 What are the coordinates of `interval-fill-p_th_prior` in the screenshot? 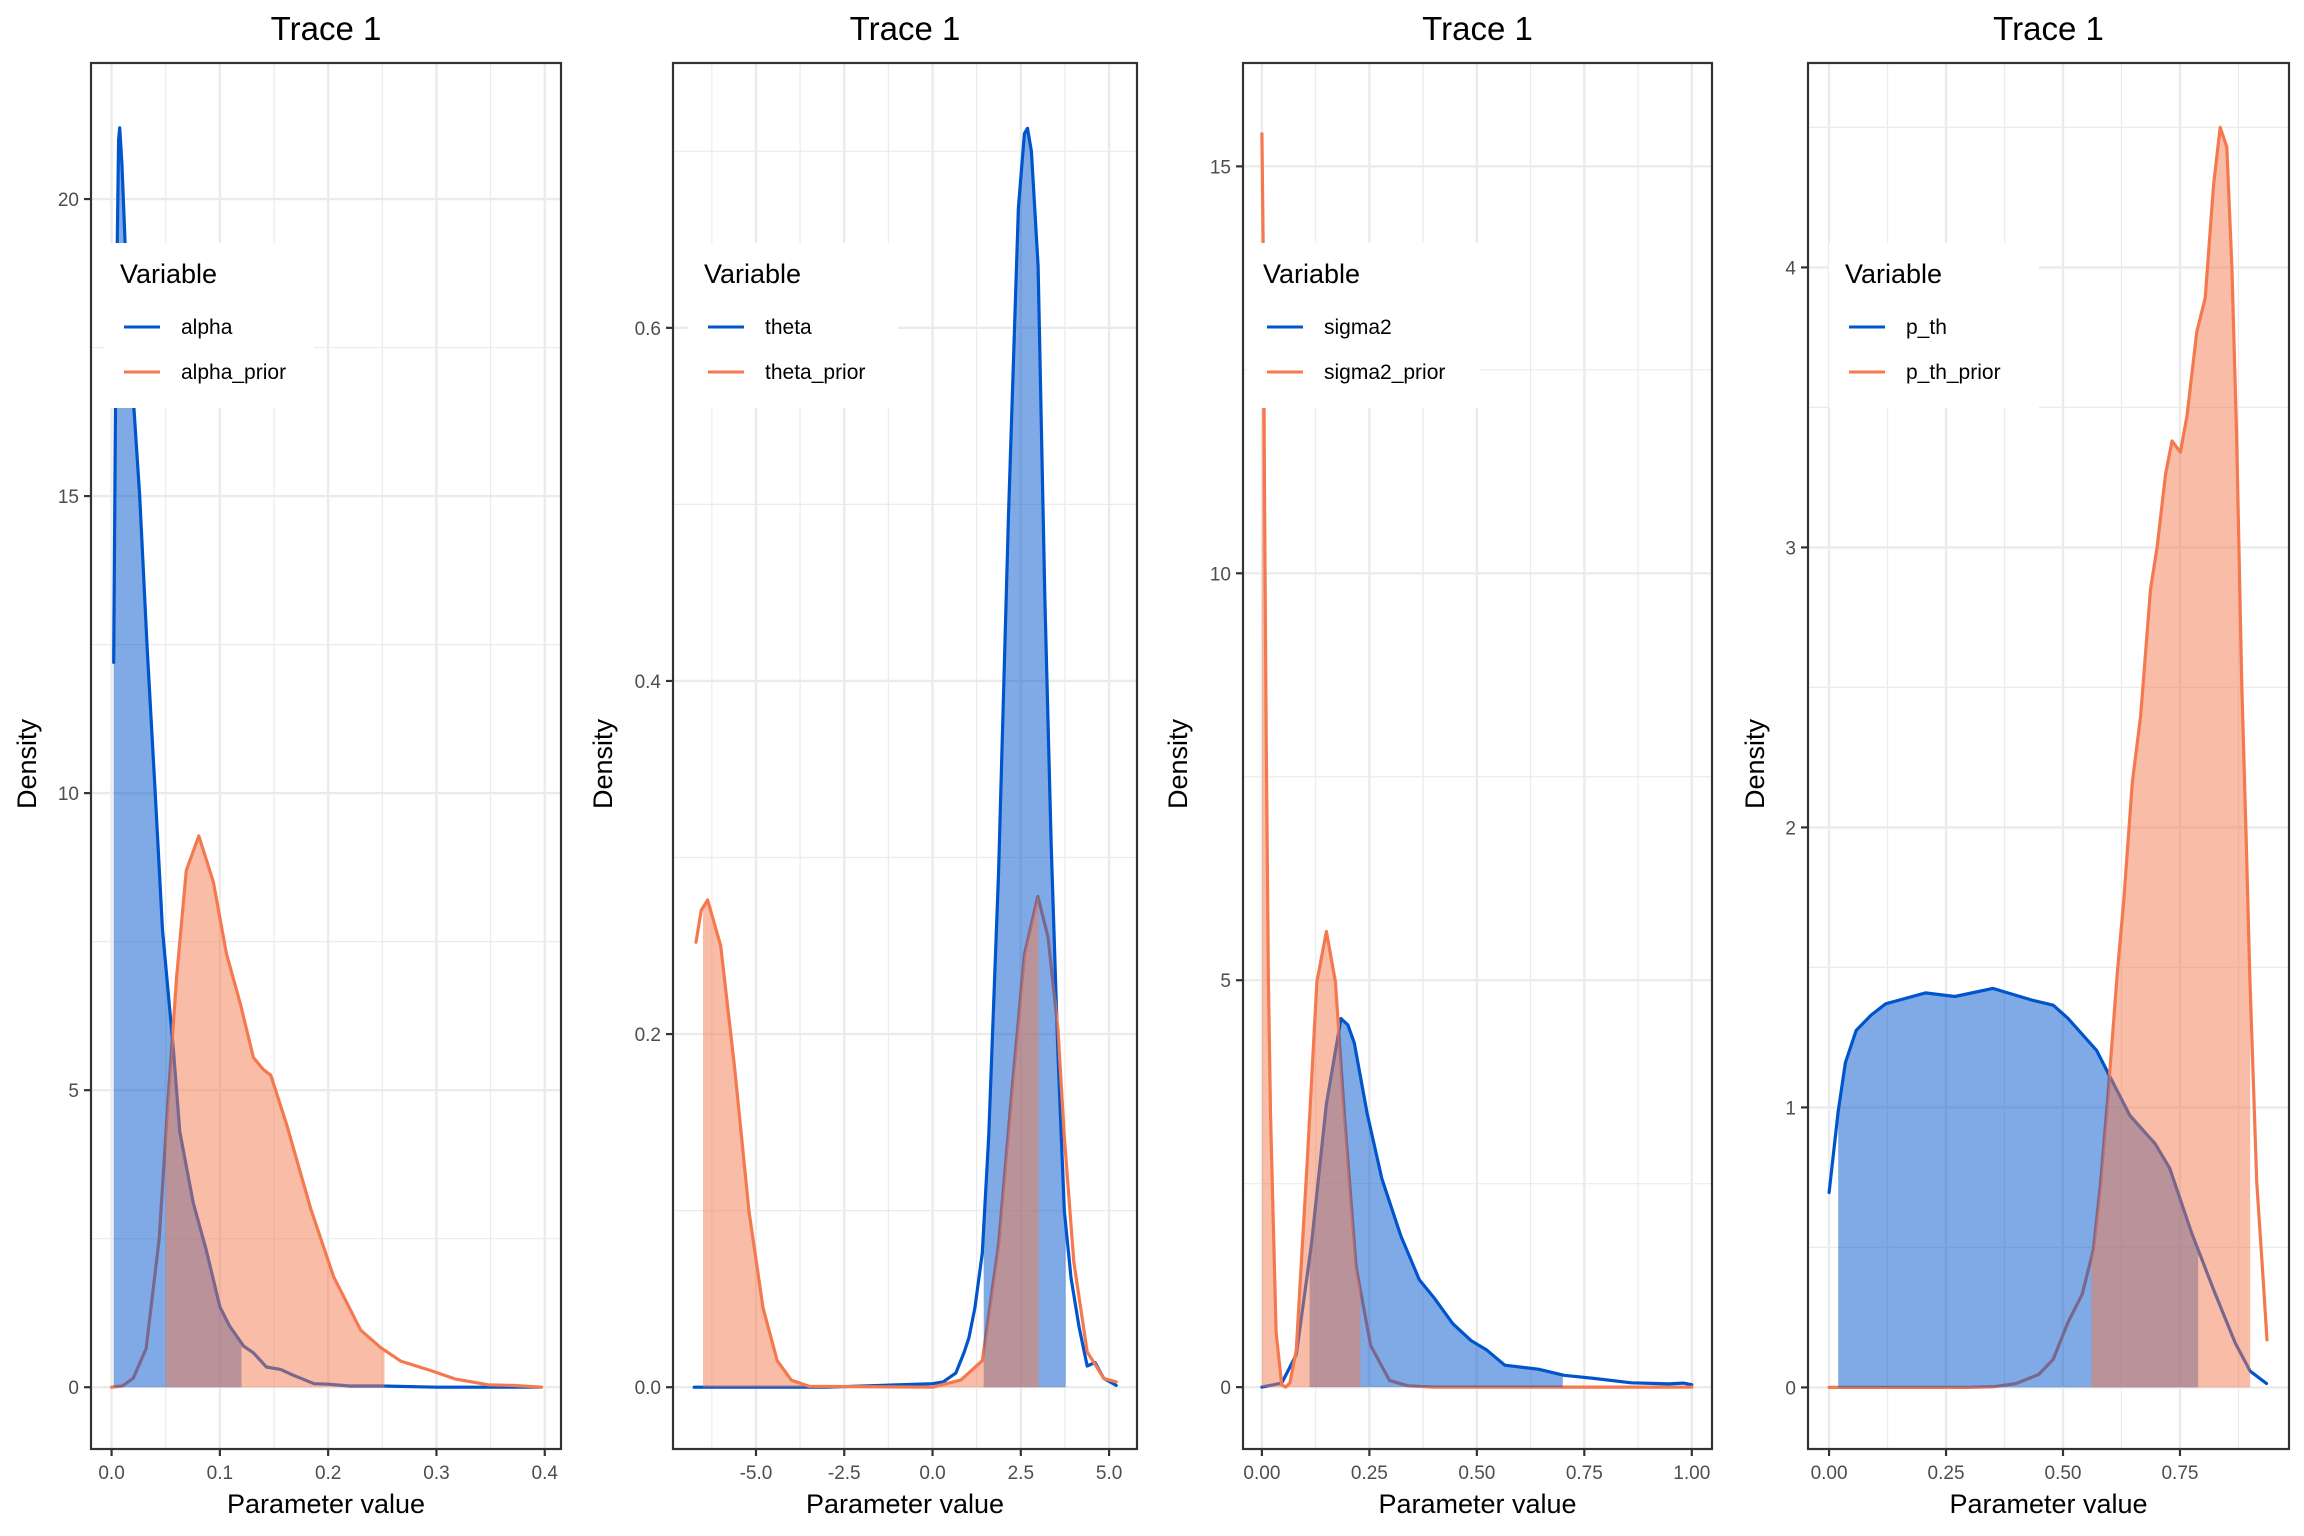 It's located at (2171, 757).